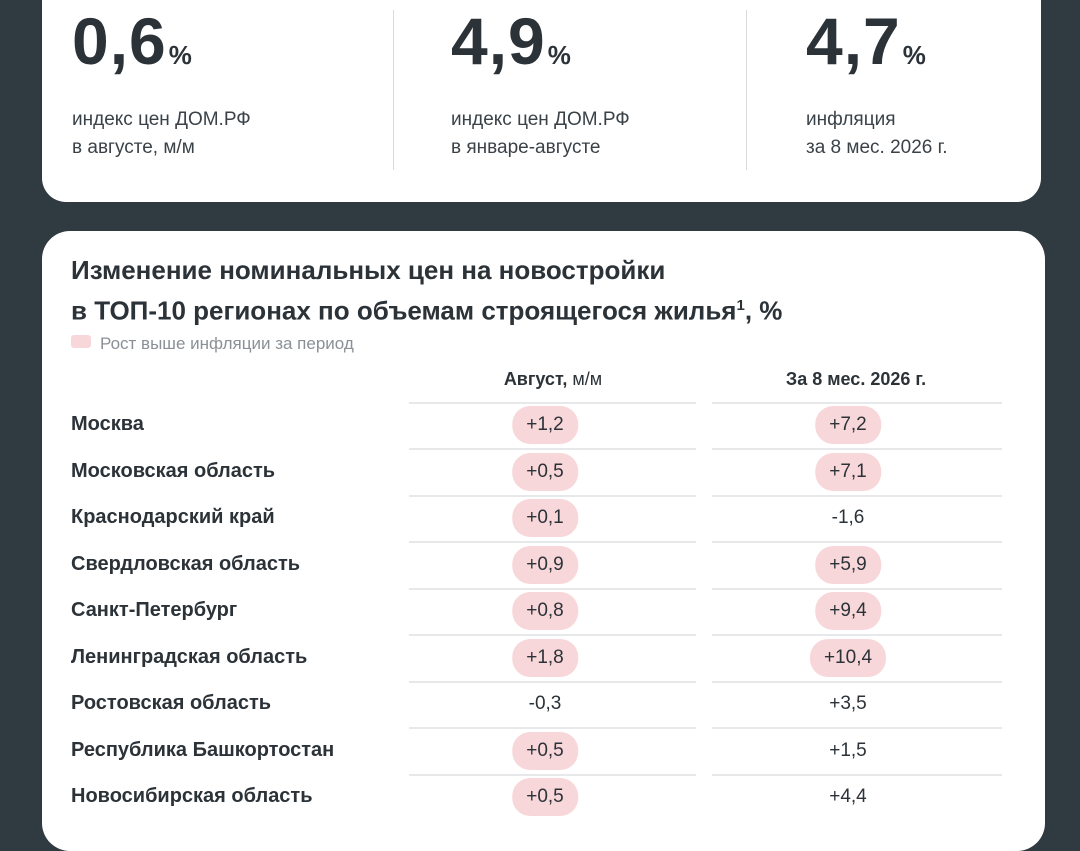 Image resolution: width=1080 pixels, height=851 pixels. I want to click on august-value: +1,2, so click(545, 425).